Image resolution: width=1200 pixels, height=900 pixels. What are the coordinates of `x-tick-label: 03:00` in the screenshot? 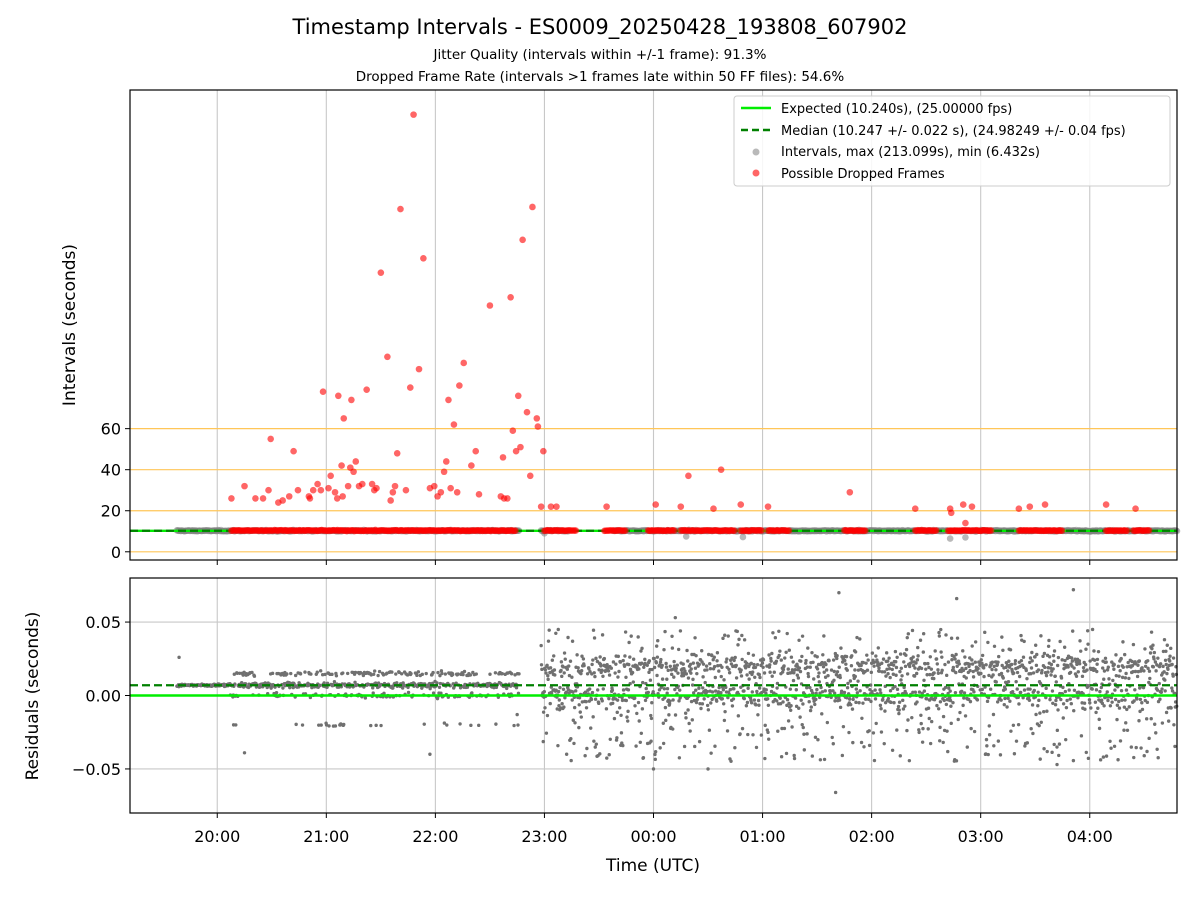 It's located at (981, 836).